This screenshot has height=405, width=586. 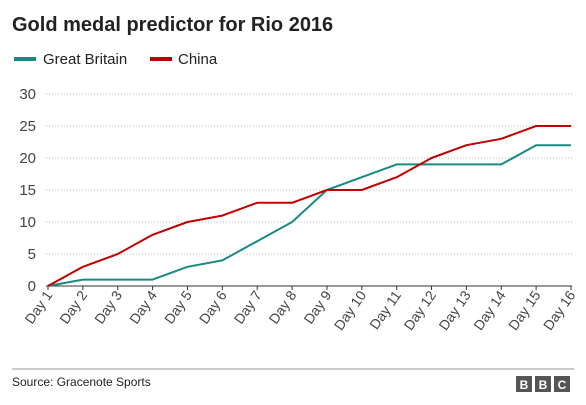 I want to click on y-axis-ticks: 0 5 10 15 20 25 30, so click(x=27, y=190).